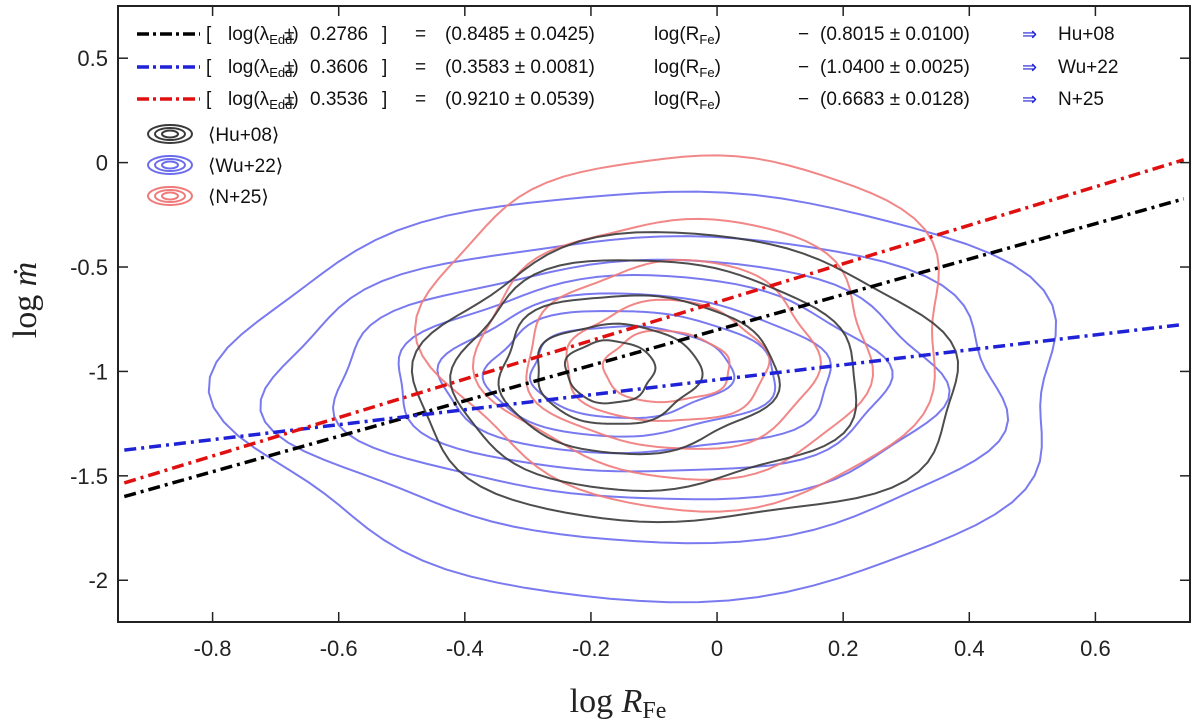 The height and width of the screenshot is (725, 1200). I want to click on x-tick-label: -0.2, so click(591, 648).